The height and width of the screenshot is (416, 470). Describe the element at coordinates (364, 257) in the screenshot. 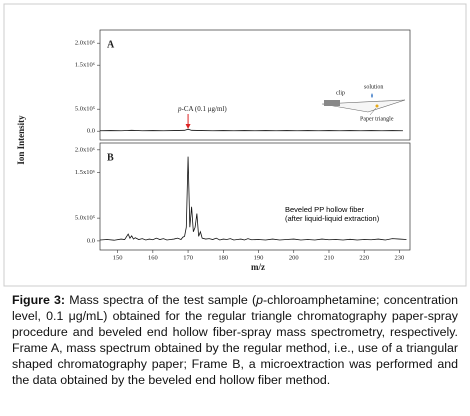

I see `x-tick-label: 220` at that location.